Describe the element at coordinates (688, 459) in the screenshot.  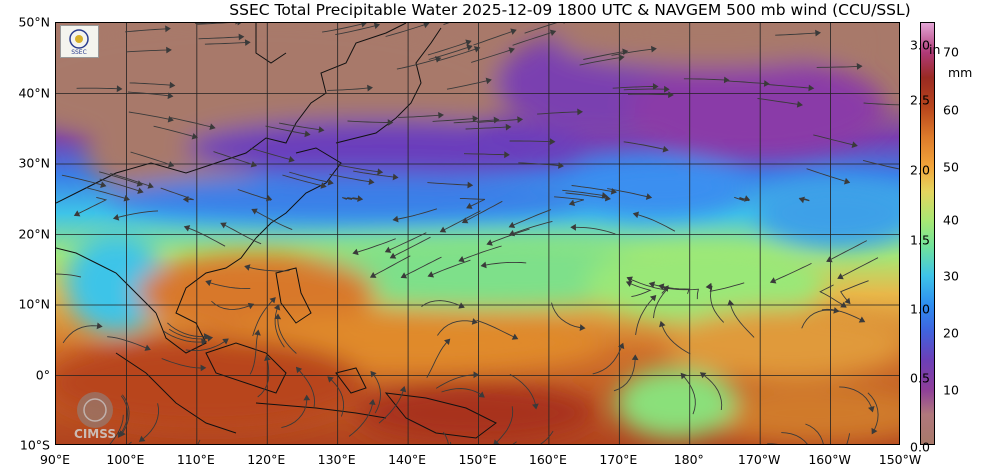
I see `lon-label: 180°` at that location.